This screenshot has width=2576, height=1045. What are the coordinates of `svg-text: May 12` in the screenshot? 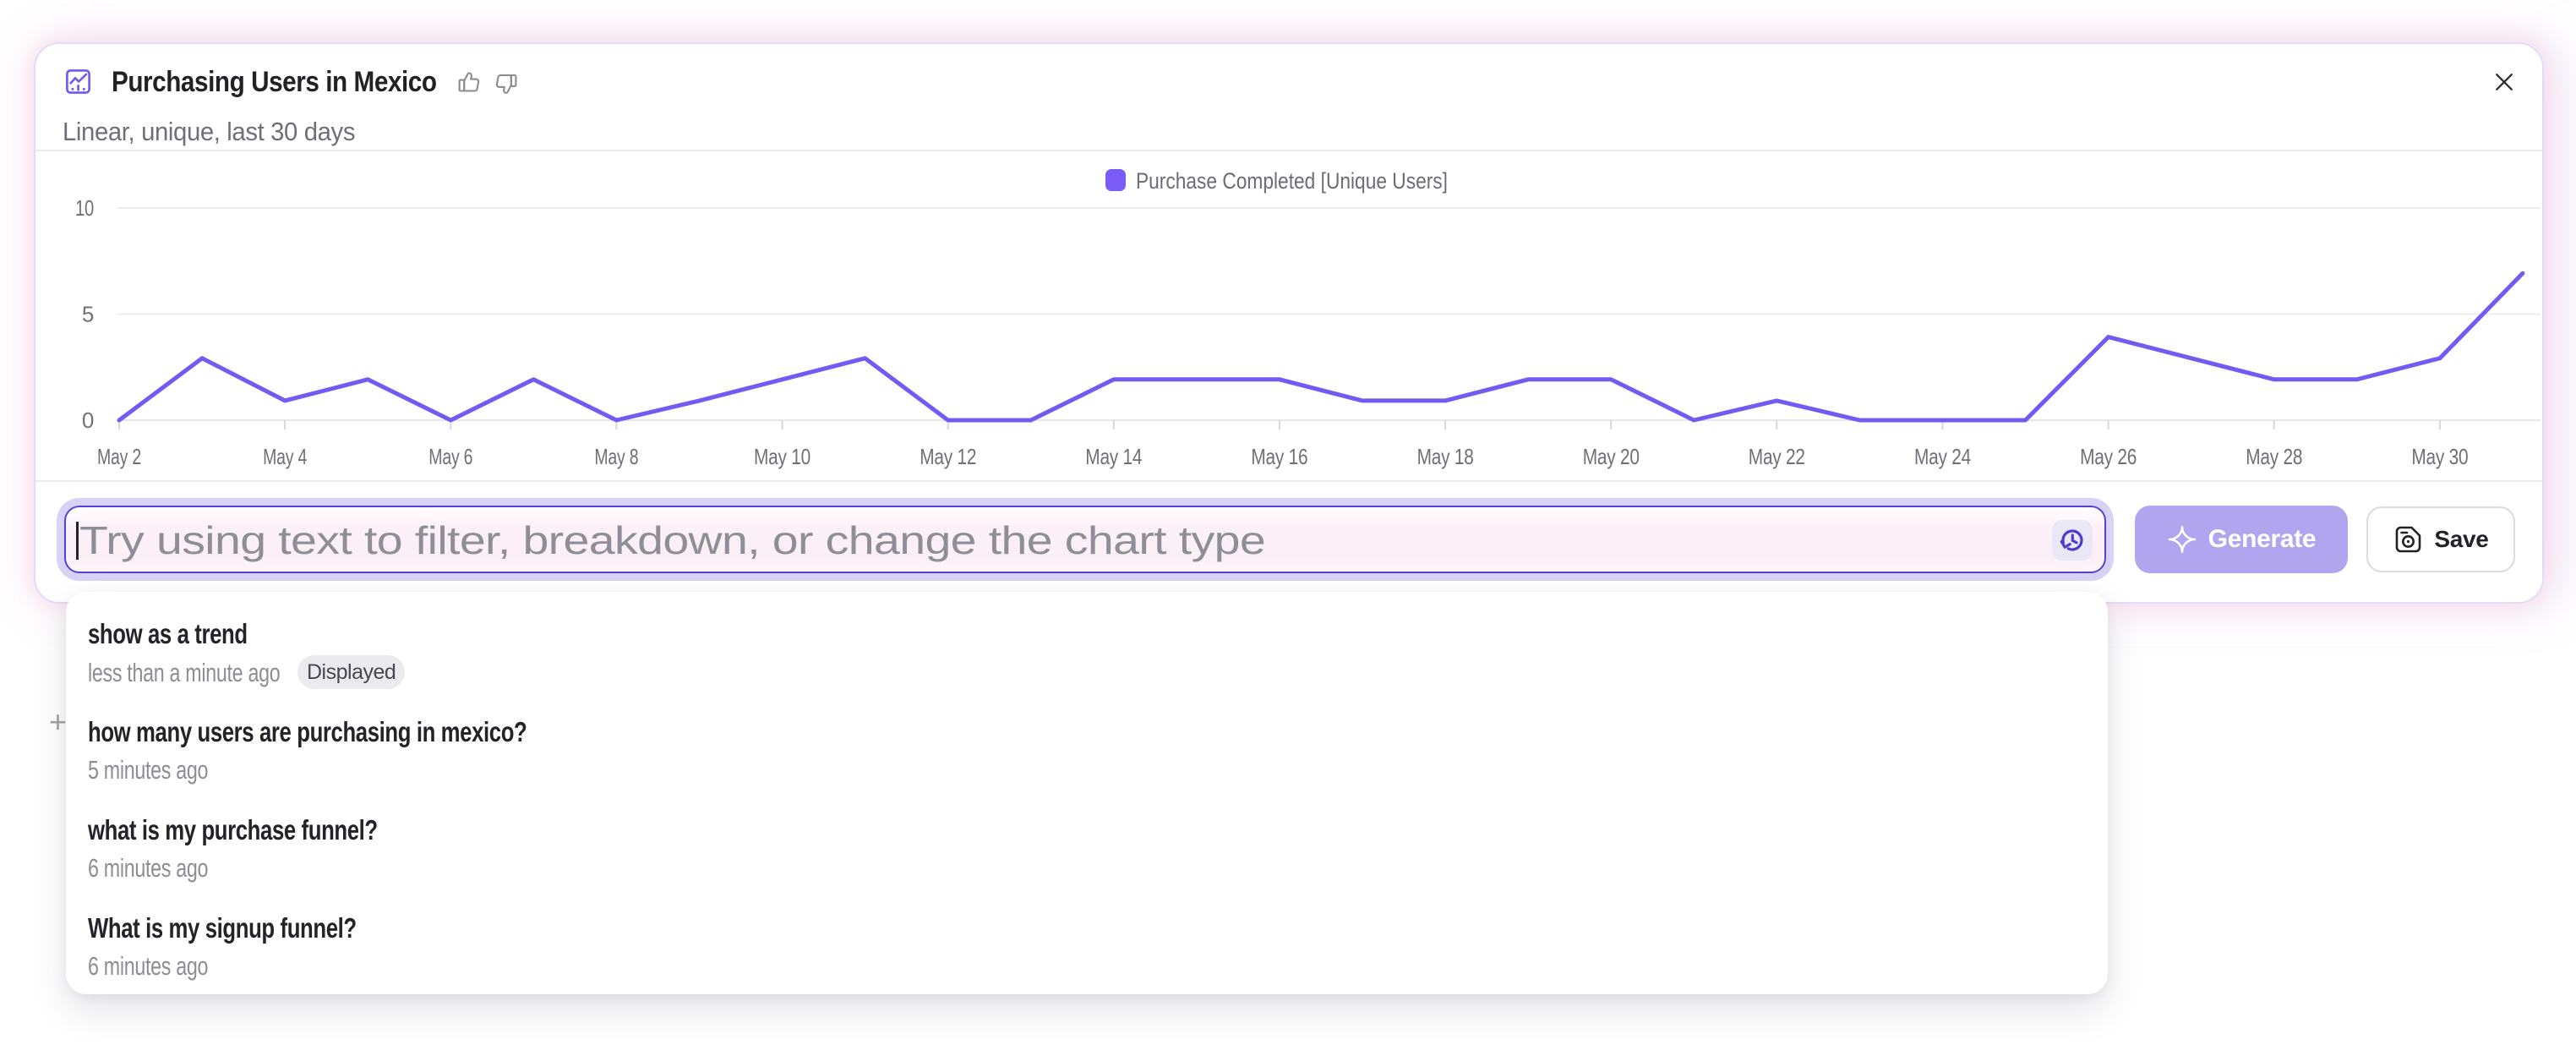 It's located at (948, 456).